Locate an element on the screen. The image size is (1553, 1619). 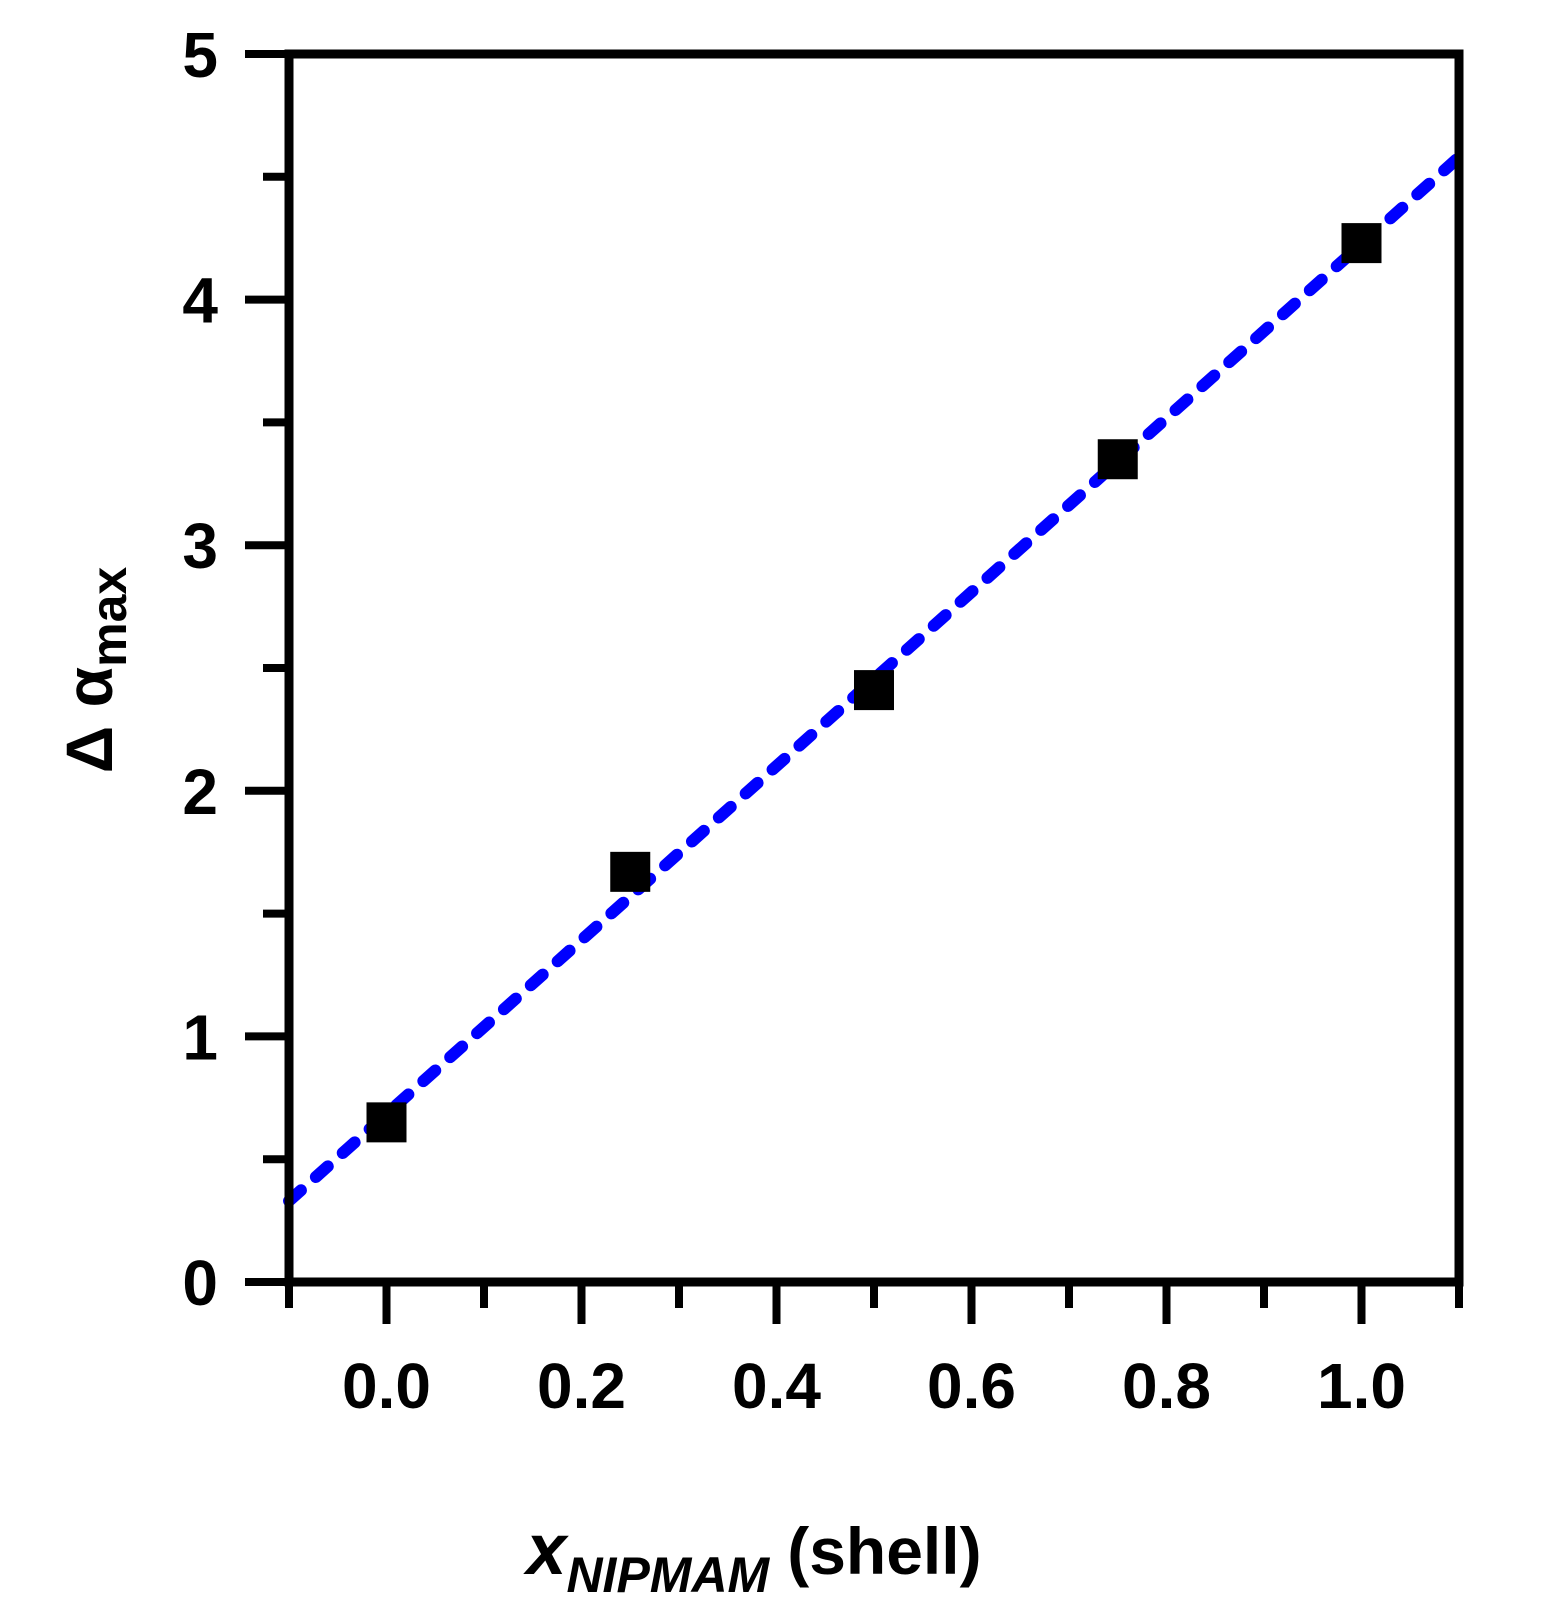
x-tick-label: 0.4 is located at coordinates (776, 1386).